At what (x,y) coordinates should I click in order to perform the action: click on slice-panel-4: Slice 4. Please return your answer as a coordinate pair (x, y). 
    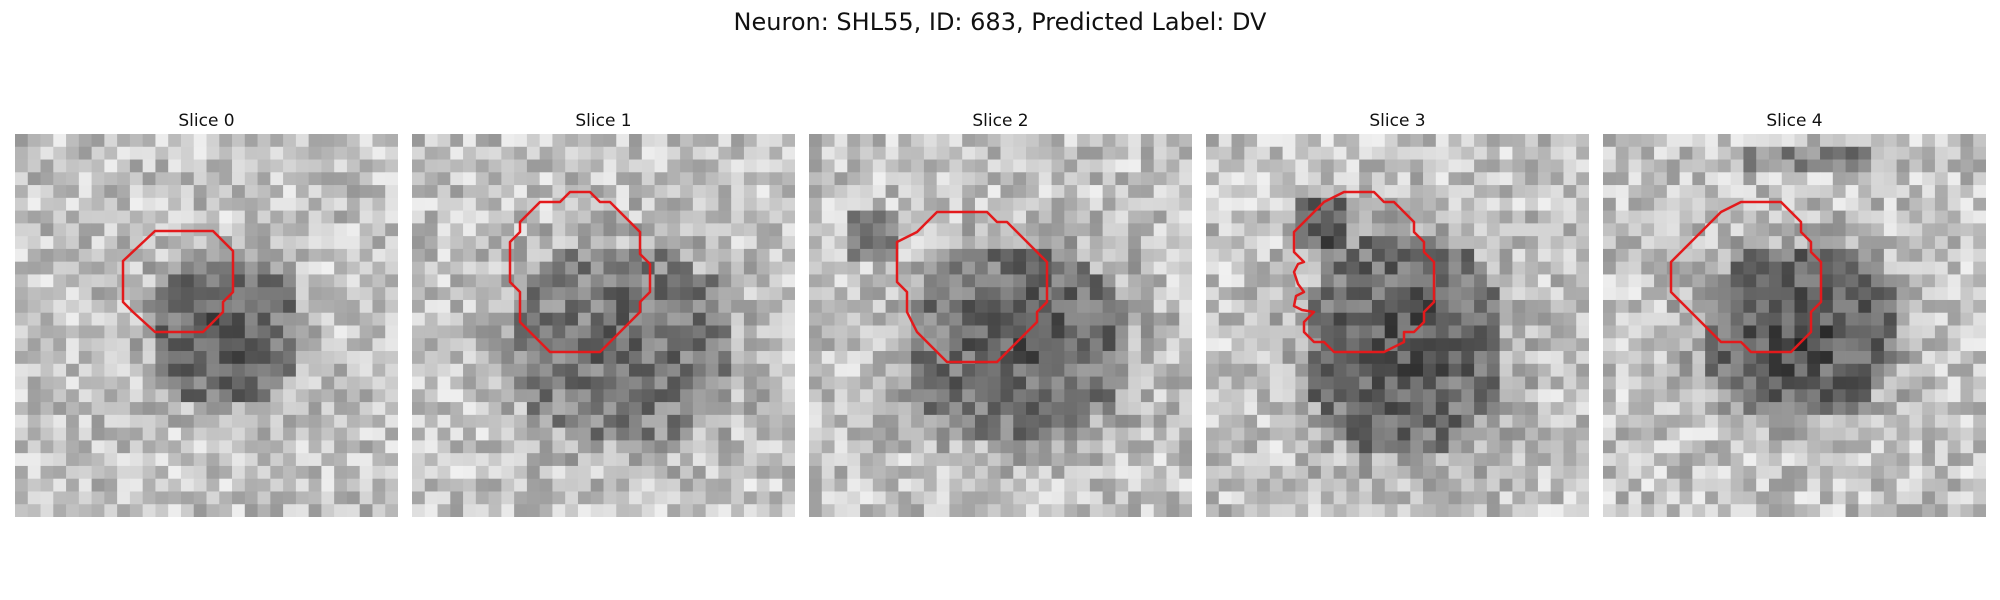
    Looking at the image, I should click on (1794, 312).